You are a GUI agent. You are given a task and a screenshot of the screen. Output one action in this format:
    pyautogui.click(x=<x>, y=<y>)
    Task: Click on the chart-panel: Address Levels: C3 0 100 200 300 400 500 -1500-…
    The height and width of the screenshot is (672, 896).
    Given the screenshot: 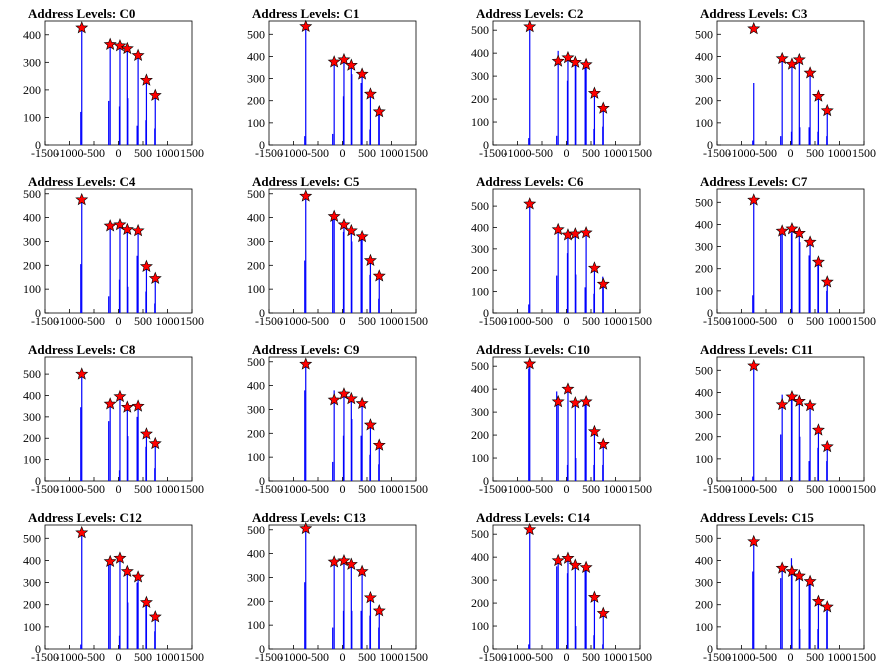 What is the action you would take?
    pyautogui.click(x=784, y=84)
    